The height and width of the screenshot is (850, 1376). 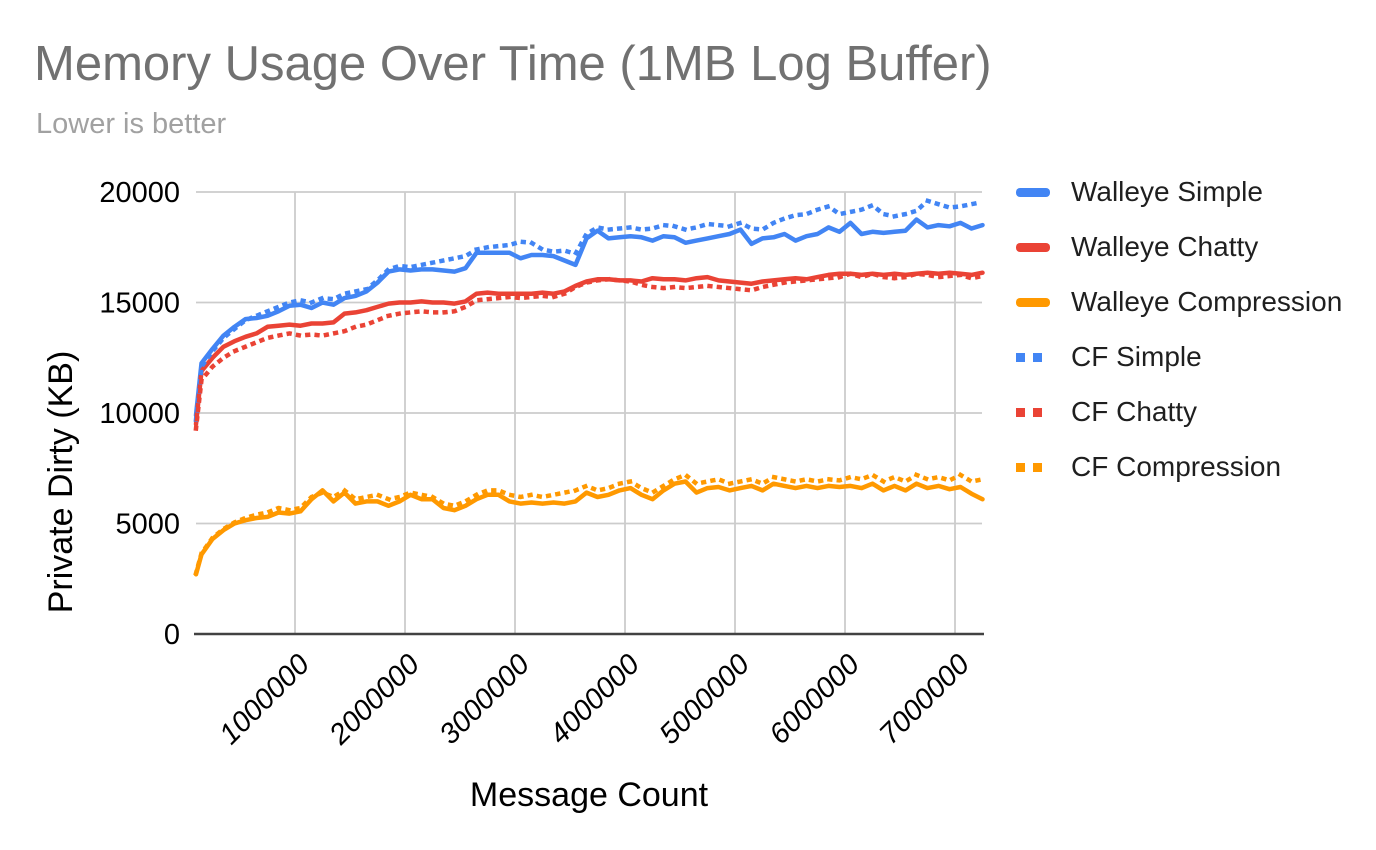 I want to click on legend-label: CF Simple, so click(x=1136, y=356).